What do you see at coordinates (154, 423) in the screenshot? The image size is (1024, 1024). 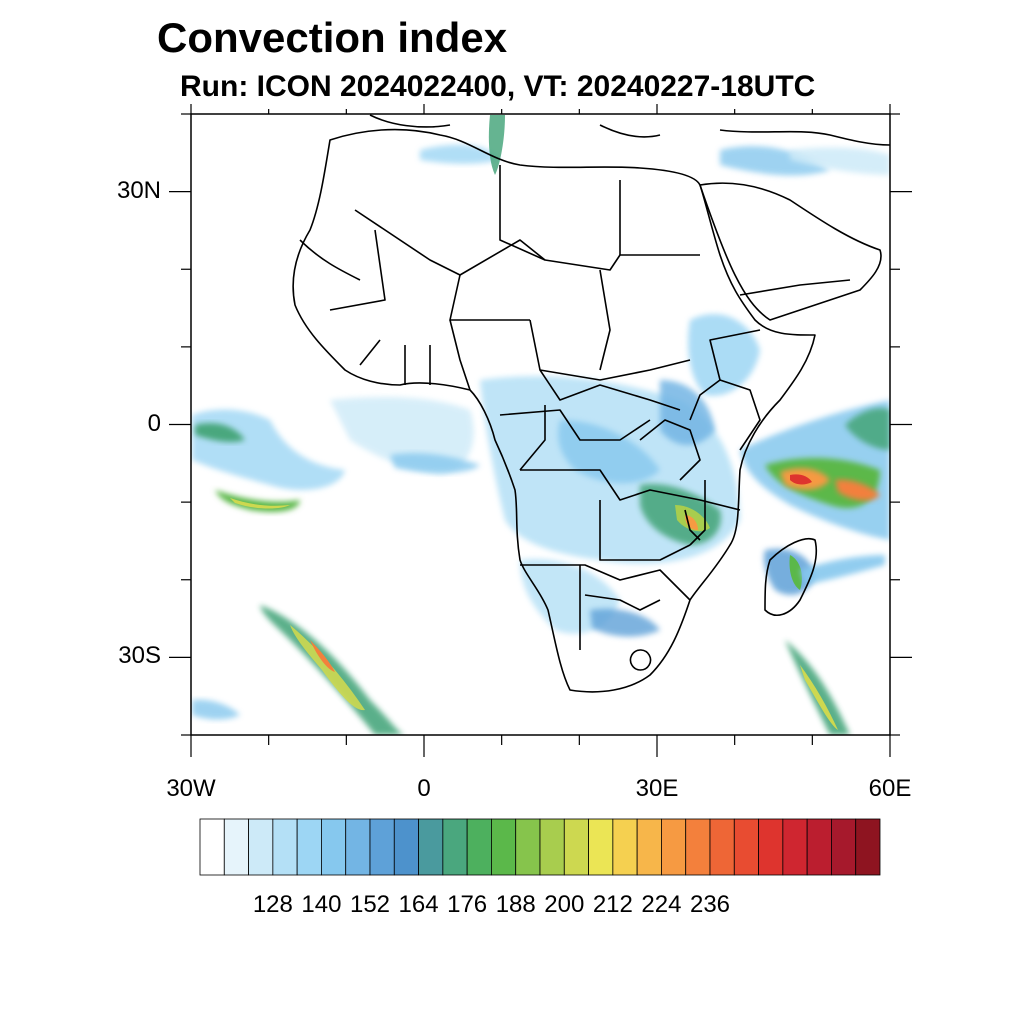 I see `lat-label: 0` at bounding box center [154, 423].